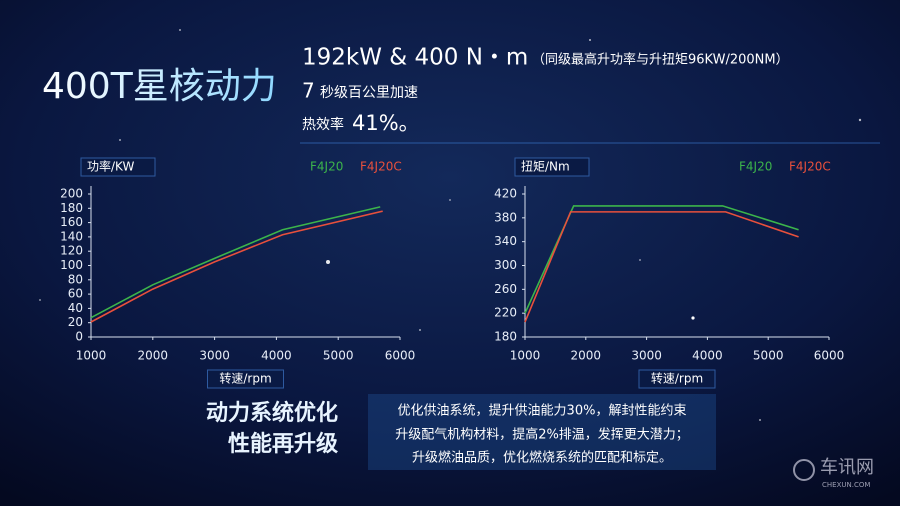 This screenshot has height=506, width=900. What do you see at coordinates (308, 91) in the screenshot?
I see `accel-number: 7` at bounding box center [308, 91].